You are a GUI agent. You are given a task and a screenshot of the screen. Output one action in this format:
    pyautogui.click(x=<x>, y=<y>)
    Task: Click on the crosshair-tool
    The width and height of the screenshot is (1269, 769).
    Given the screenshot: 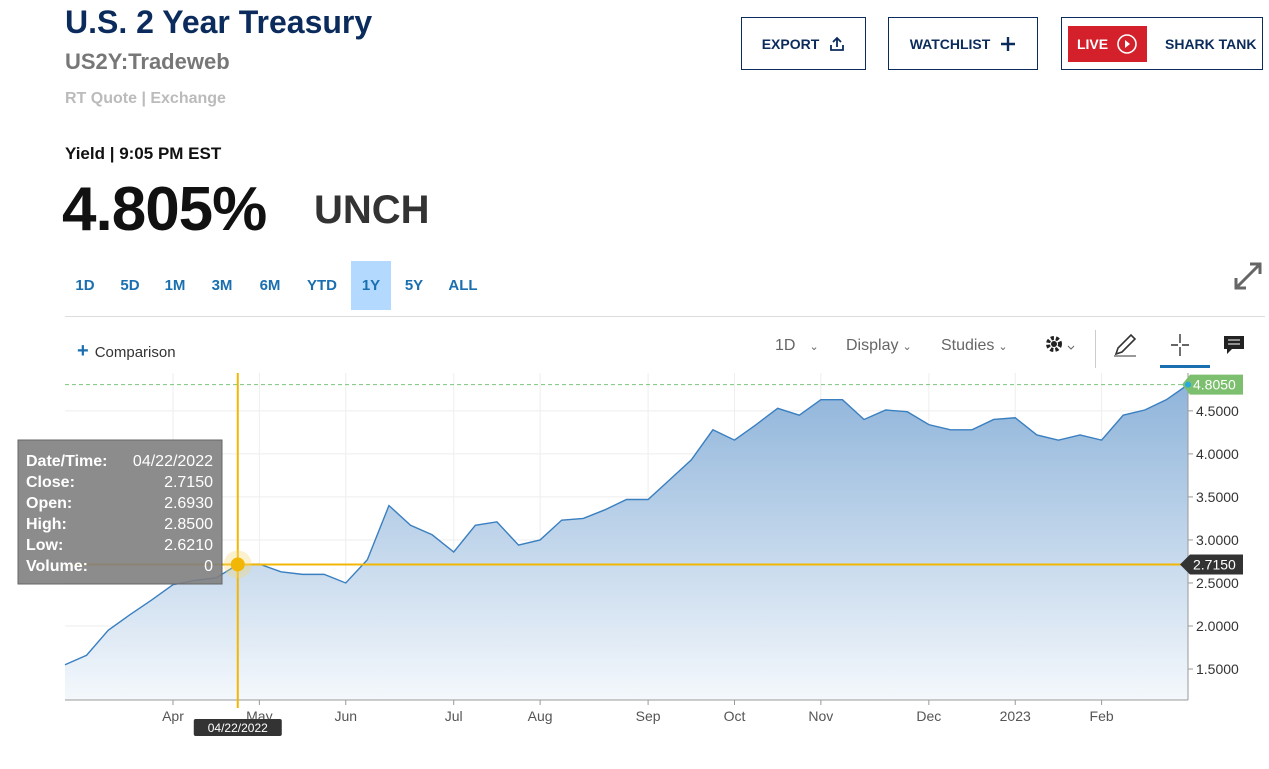 What is the action you would take?
    pyautogui.click(x=1185, y=349)
    